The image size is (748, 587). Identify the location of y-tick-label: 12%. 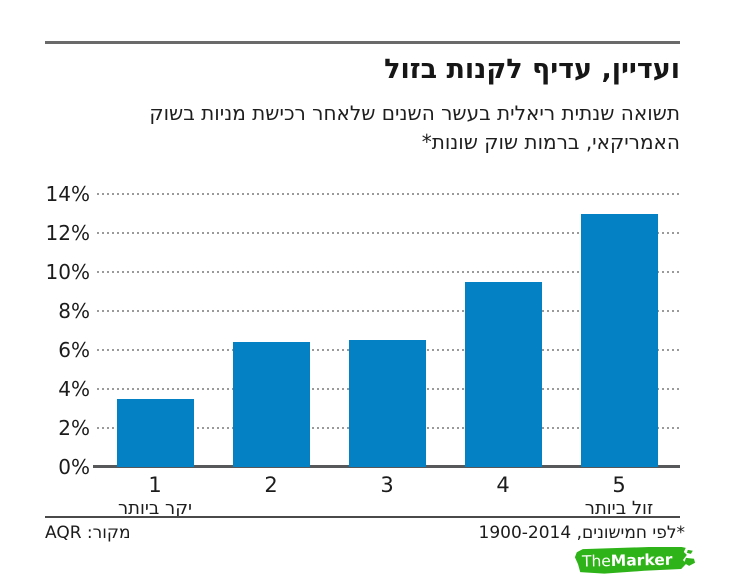
(67, 233).